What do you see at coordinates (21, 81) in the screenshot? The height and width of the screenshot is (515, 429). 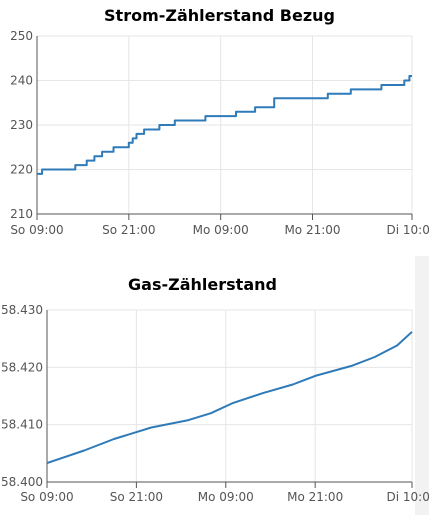 I see `y-tick-label: 240` at bounding box center [21, 81].